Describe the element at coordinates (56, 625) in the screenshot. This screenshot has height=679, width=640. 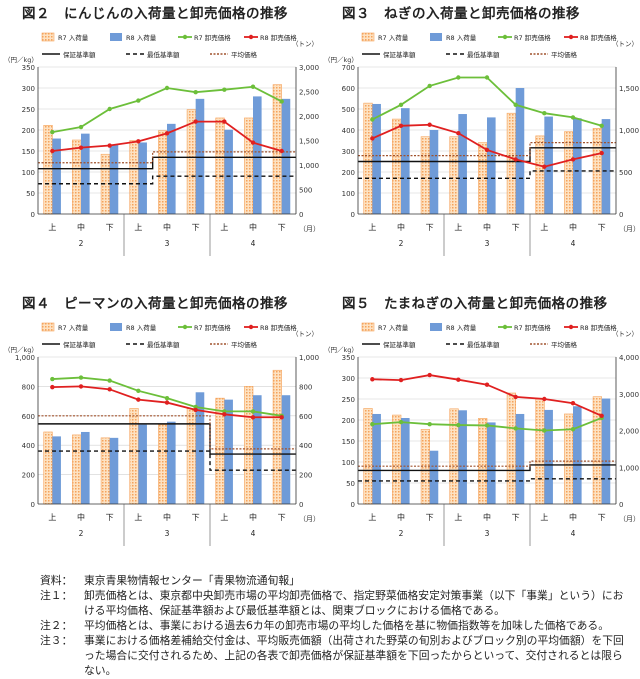
I see `note-label: 注２：` at that location.